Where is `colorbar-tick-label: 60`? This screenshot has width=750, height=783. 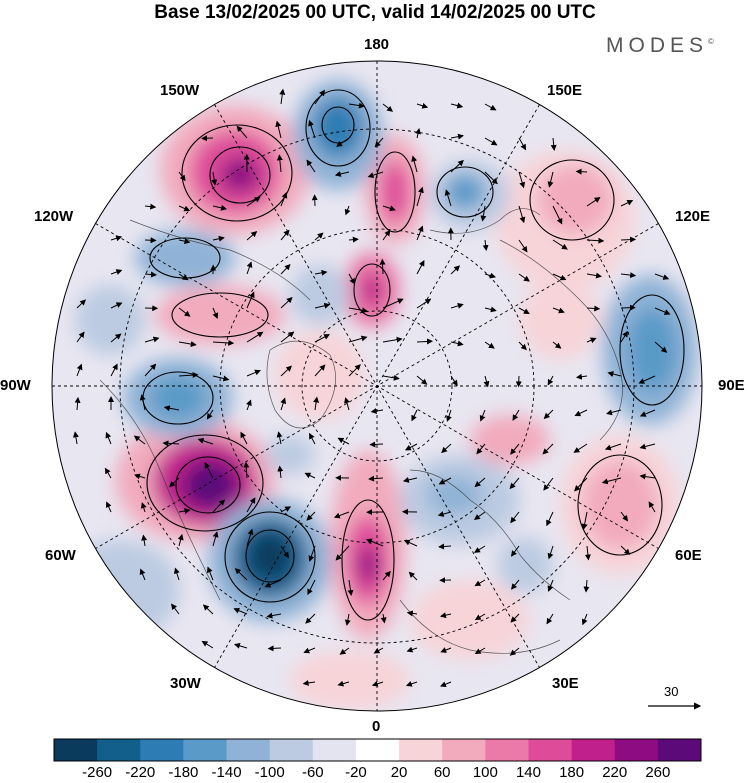 colorbar-tick-label: 60 is located at coordinates (442, 772).